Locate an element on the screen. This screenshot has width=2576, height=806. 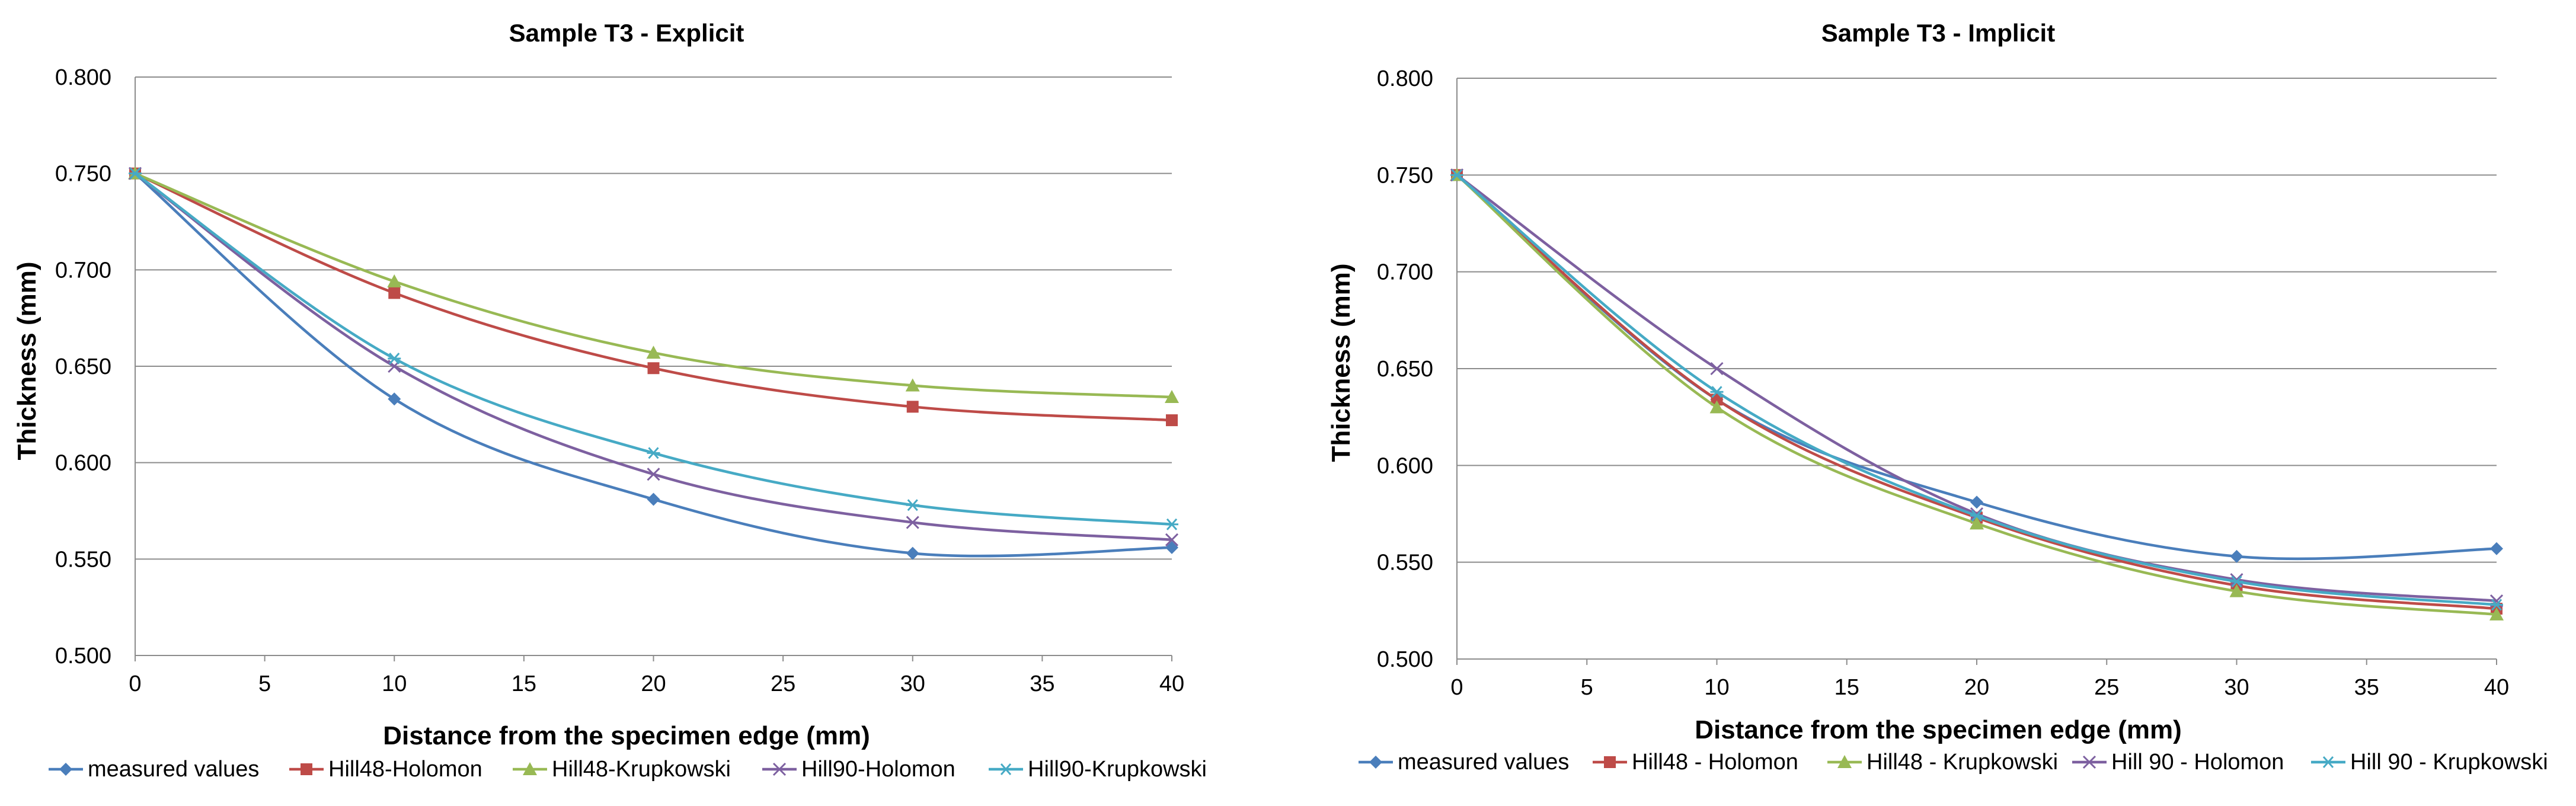
legend-label: Hill 90 - Holomon is located at coordinates (2197, 762).